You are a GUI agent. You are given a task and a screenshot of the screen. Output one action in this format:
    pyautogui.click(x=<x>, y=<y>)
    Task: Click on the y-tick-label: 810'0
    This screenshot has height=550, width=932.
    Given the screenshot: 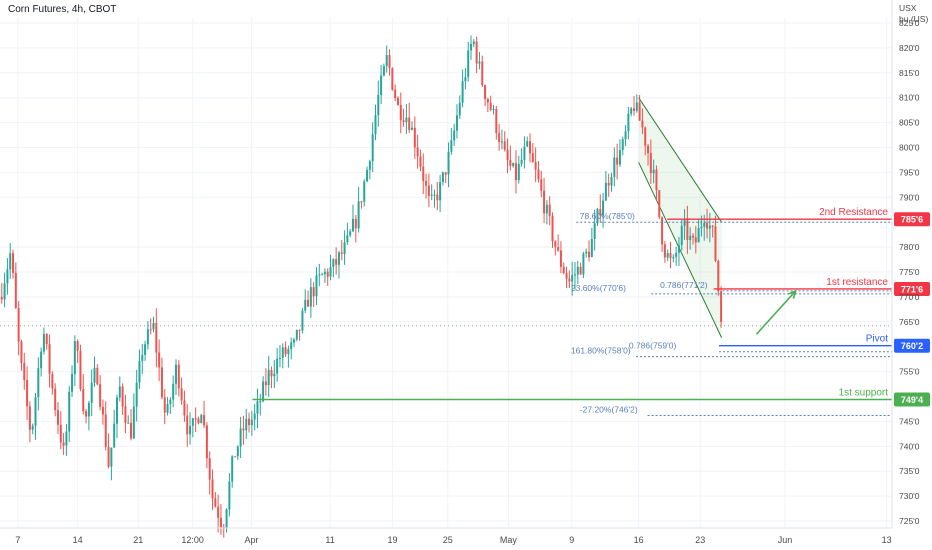 What is the action you would take?
    pyautogui.click(x=909, y=98)
    